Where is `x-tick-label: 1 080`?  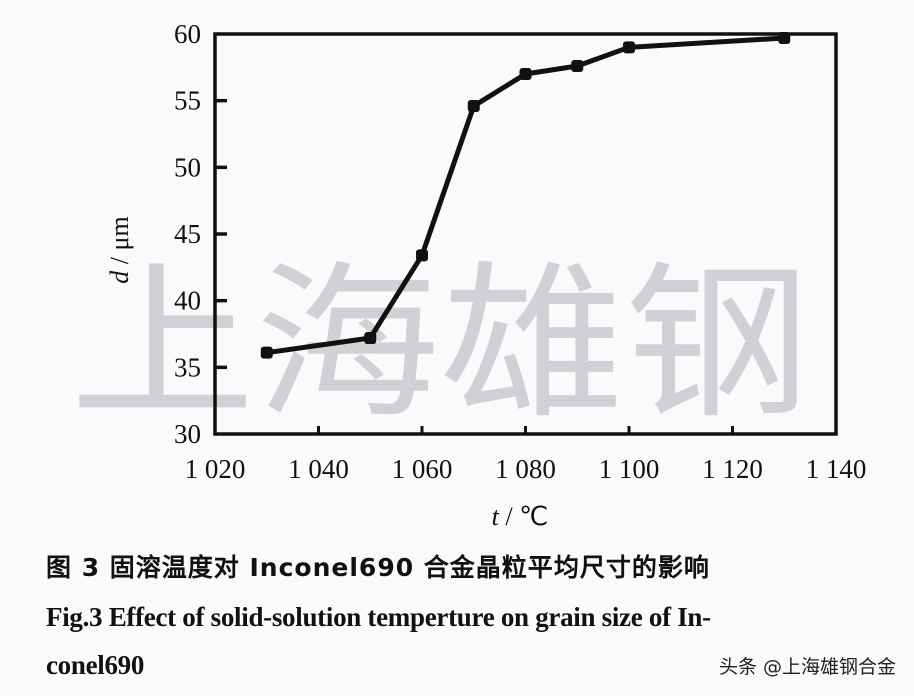
x-tick-label: 1 080 is located at coordinates (525, 469).